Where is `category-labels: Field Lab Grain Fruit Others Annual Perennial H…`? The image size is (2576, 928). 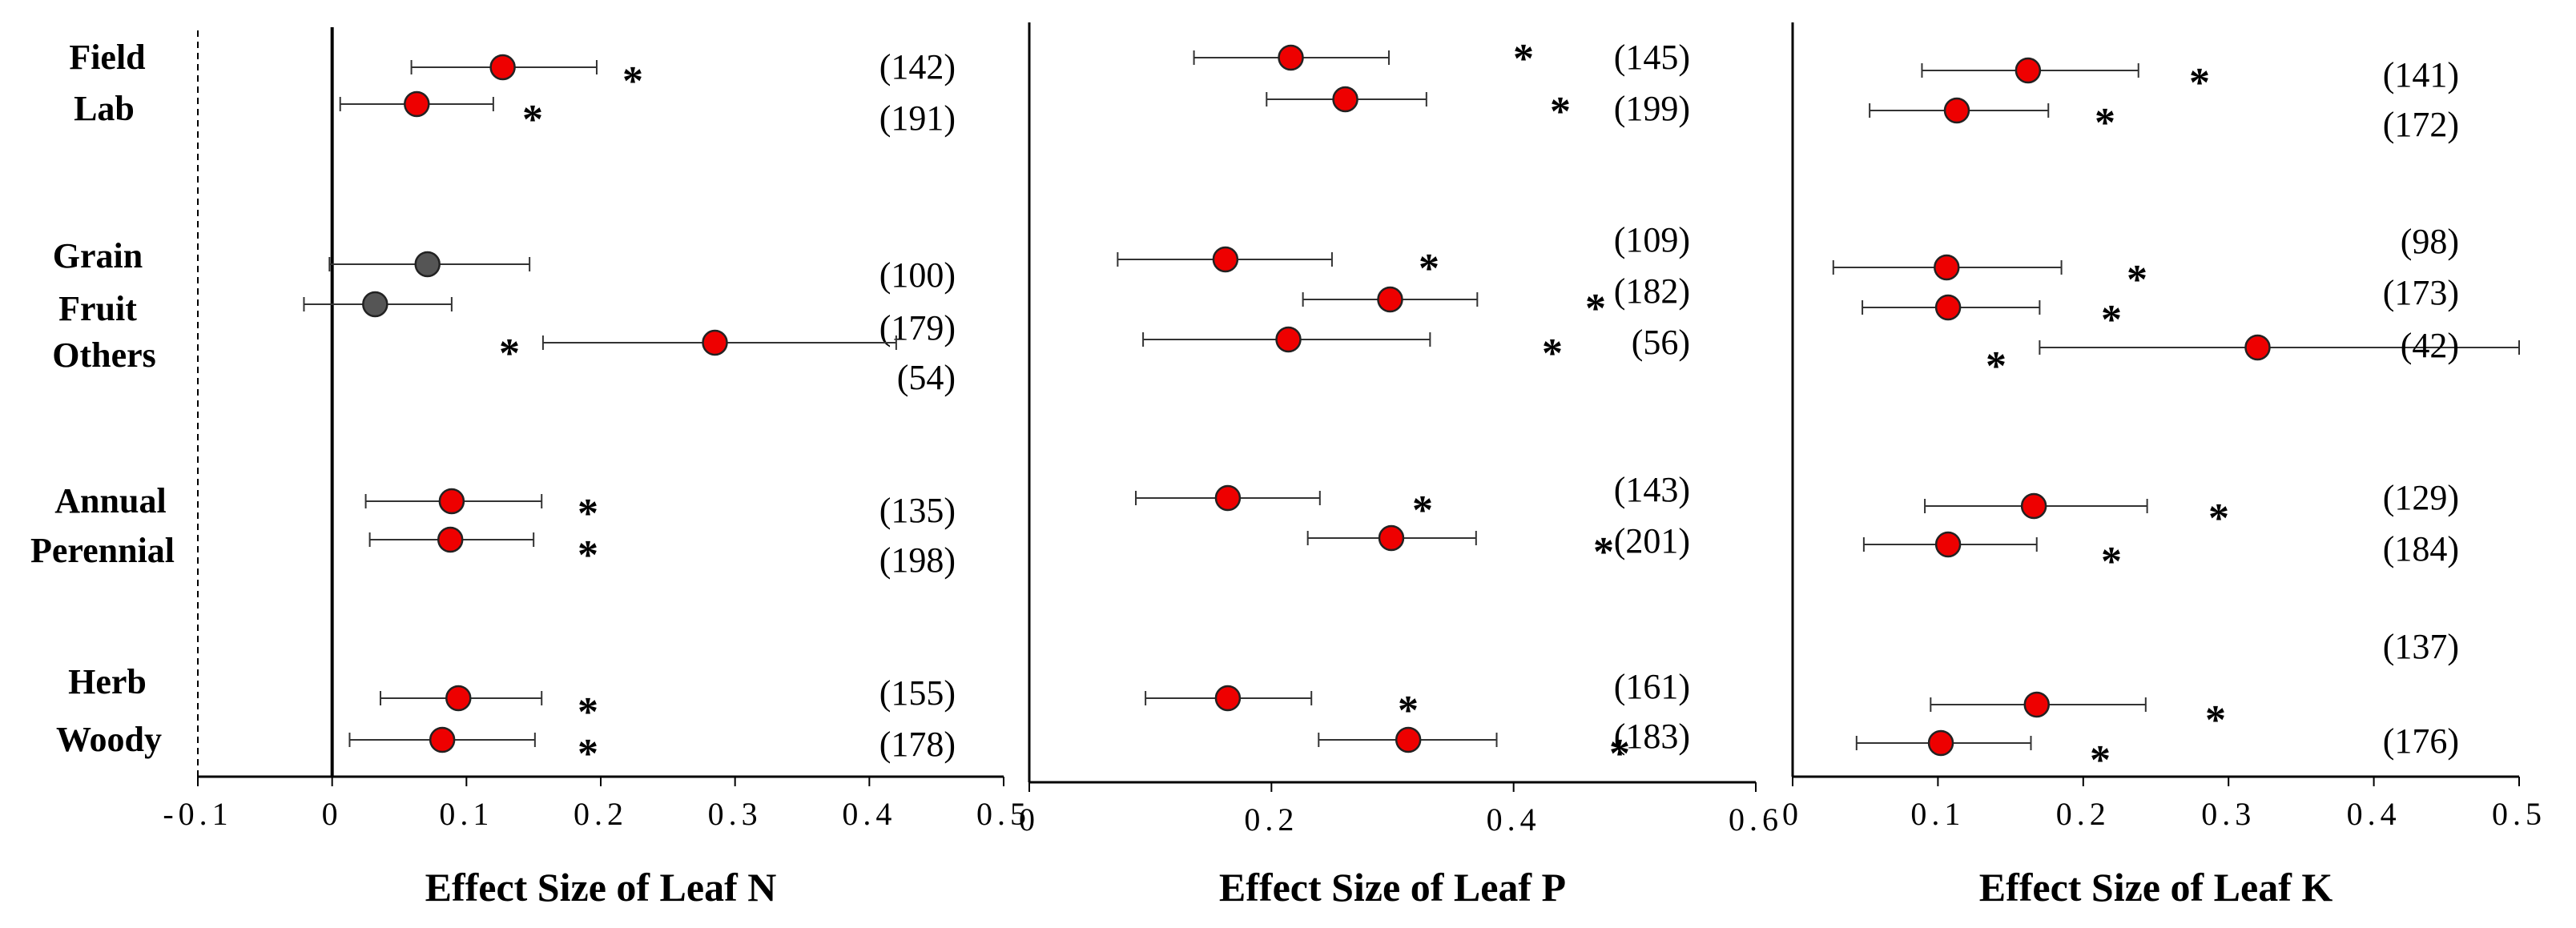
category-labels: Field Lab Grain Fruit Others Annual Perennial H… is located at coordinates (115, 403).